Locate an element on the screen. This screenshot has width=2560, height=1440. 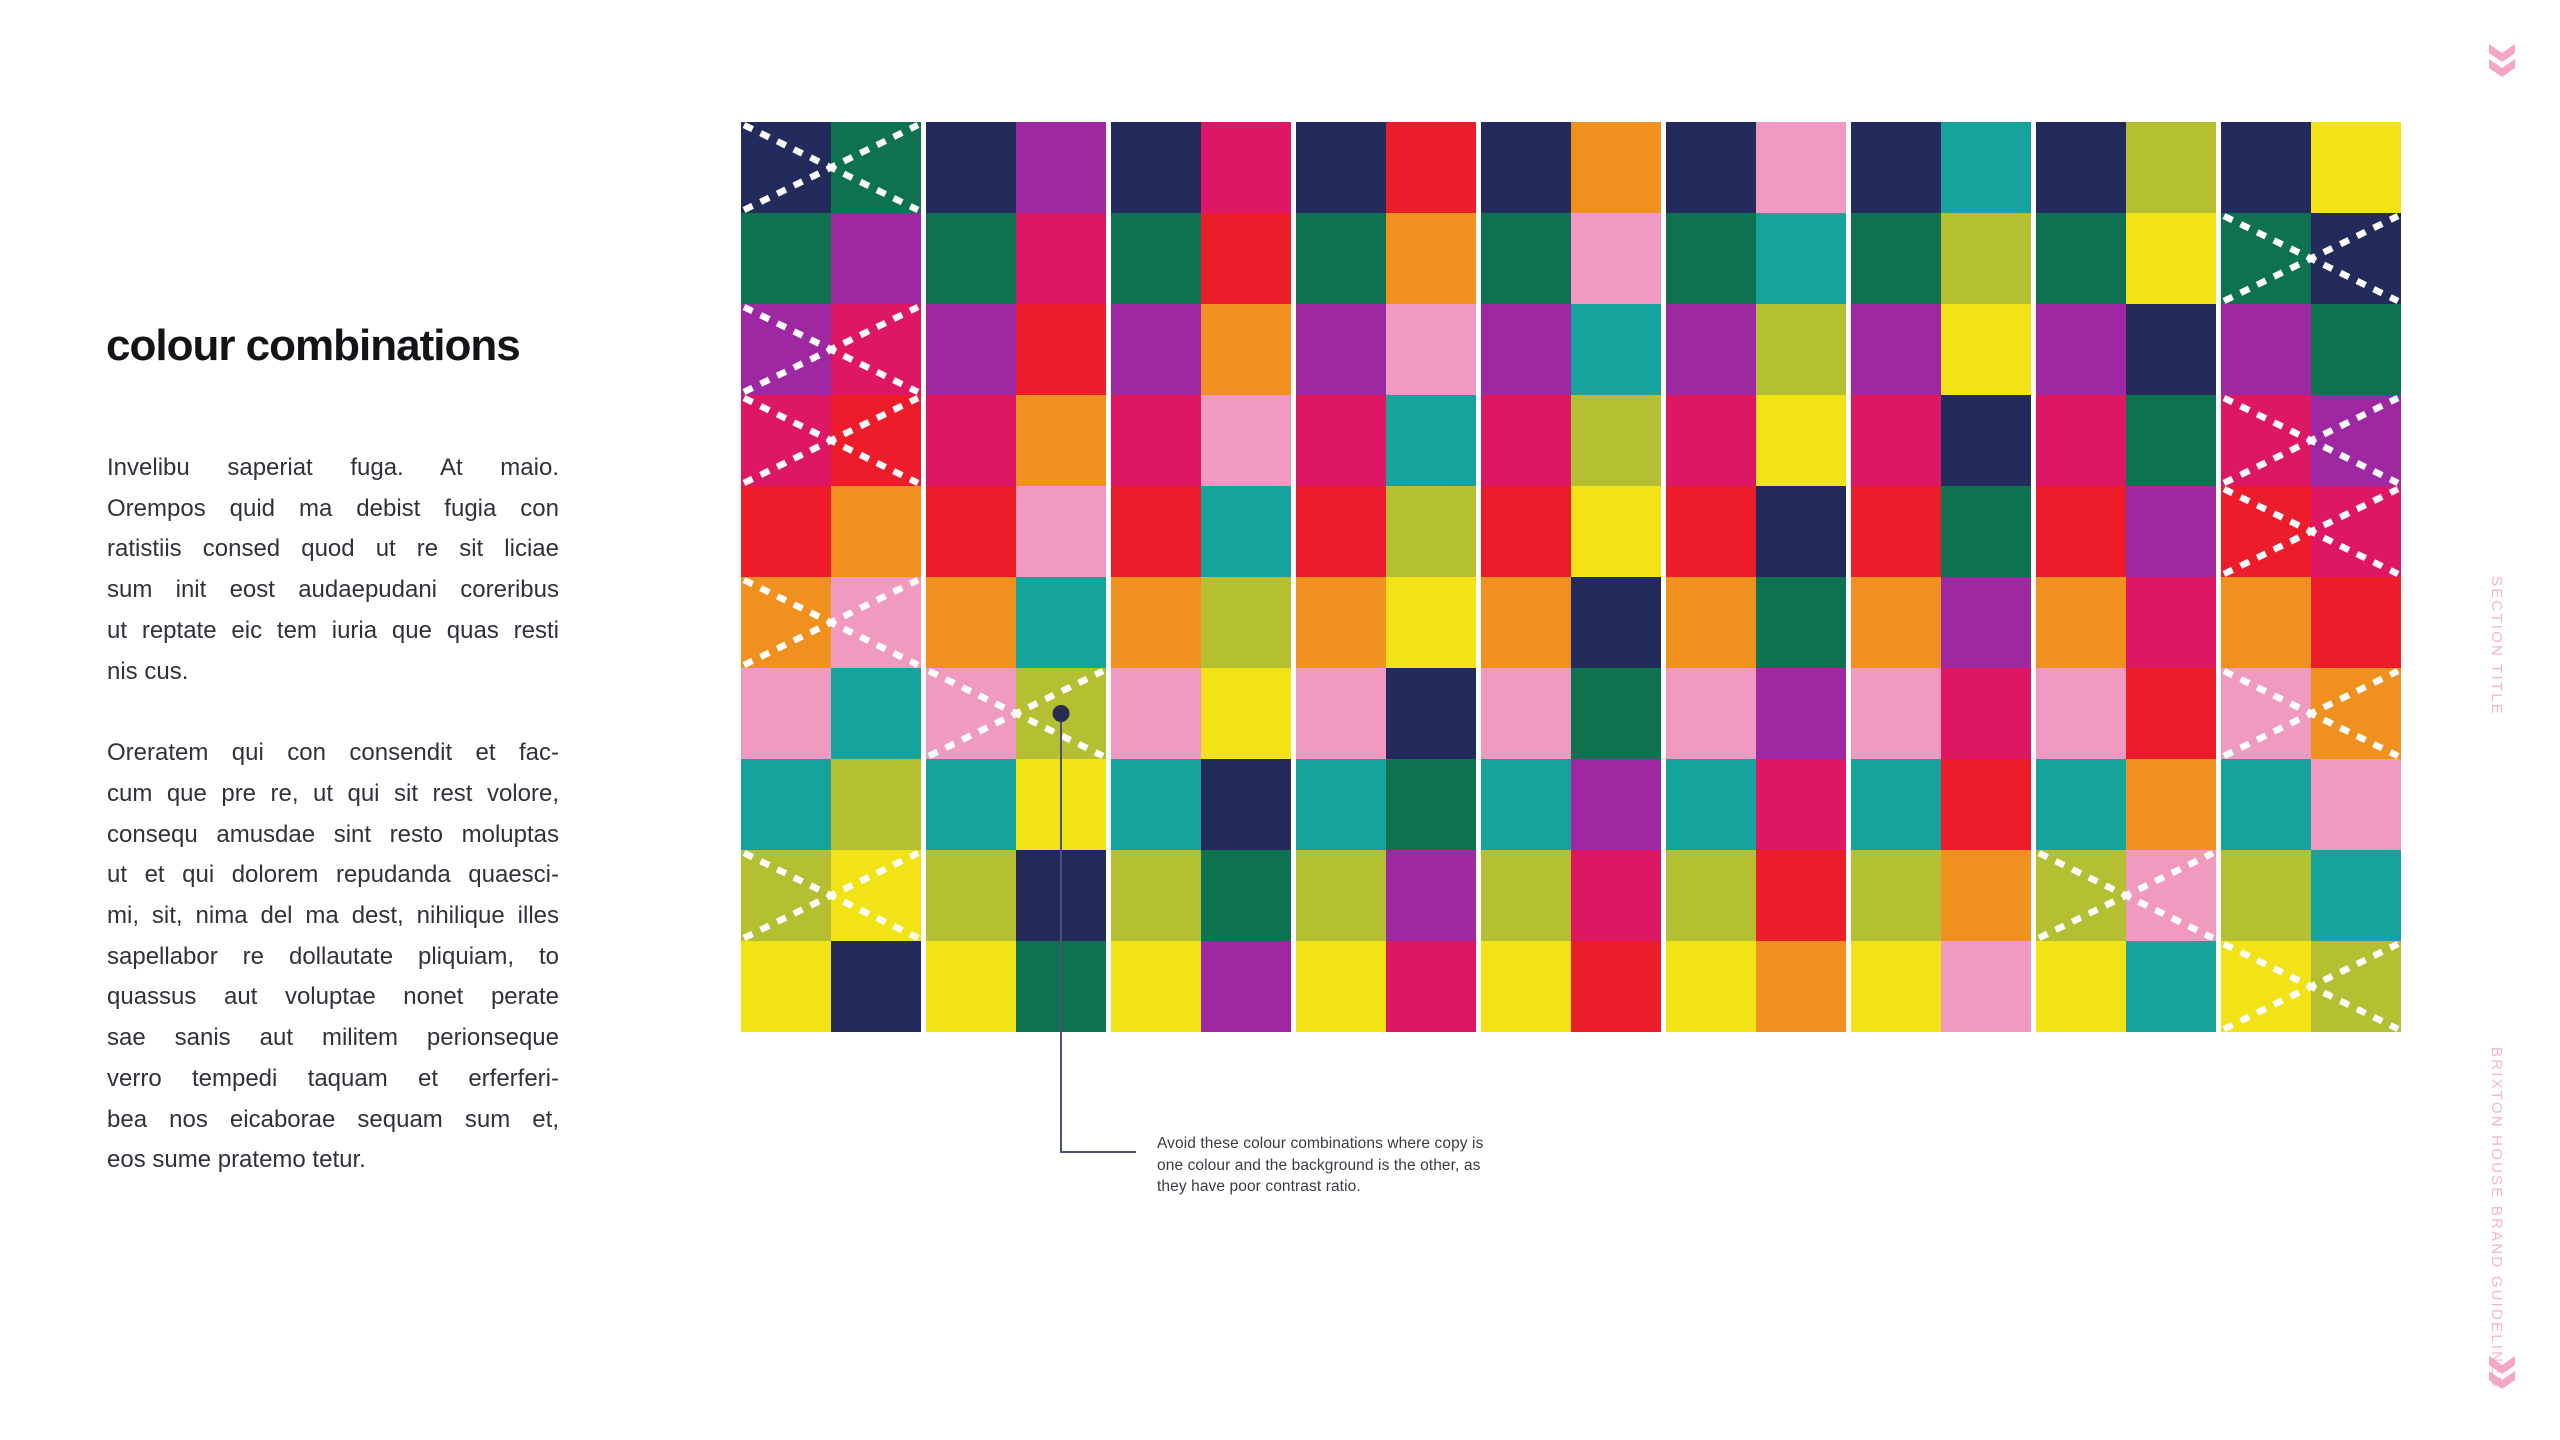
colour-pair-green-lime is located at coordinates (1941, 258).